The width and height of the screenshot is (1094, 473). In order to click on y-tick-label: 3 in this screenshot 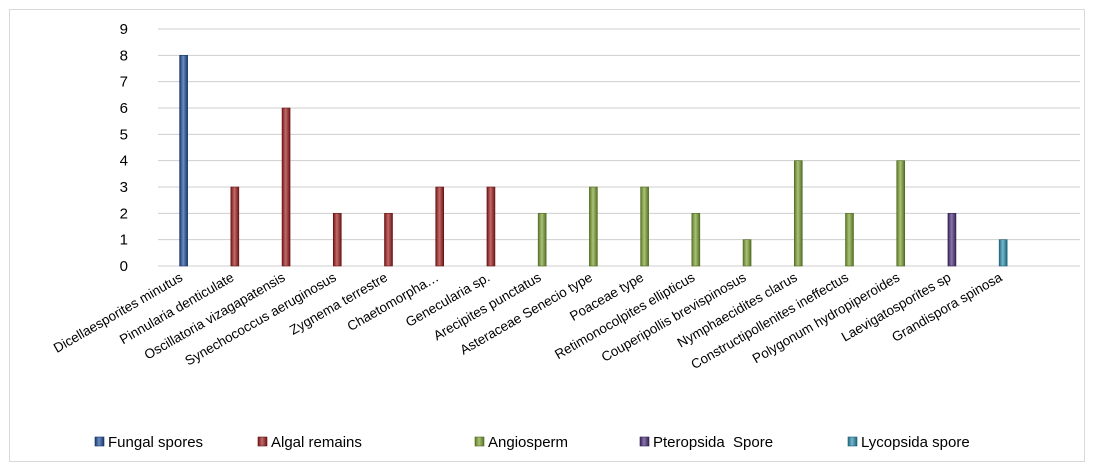, I will do `click(124, 187)`.